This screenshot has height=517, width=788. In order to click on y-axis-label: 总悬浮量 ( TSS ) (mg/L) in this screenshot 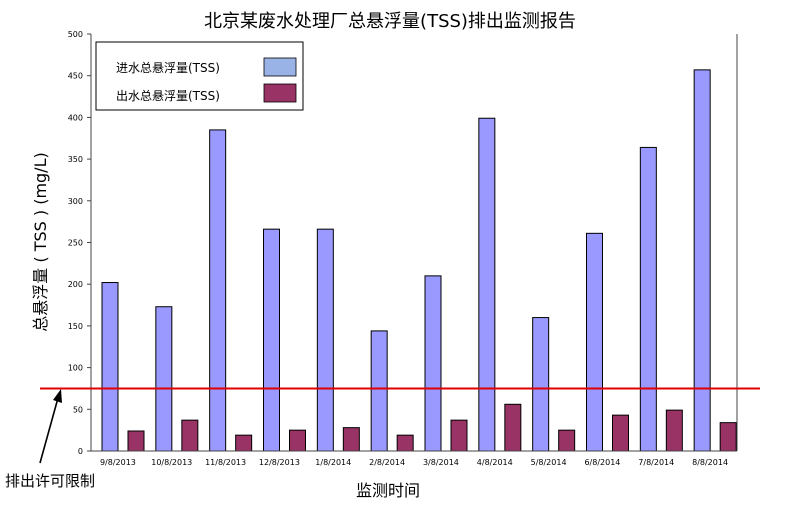, I will do `click(40, 241)`.